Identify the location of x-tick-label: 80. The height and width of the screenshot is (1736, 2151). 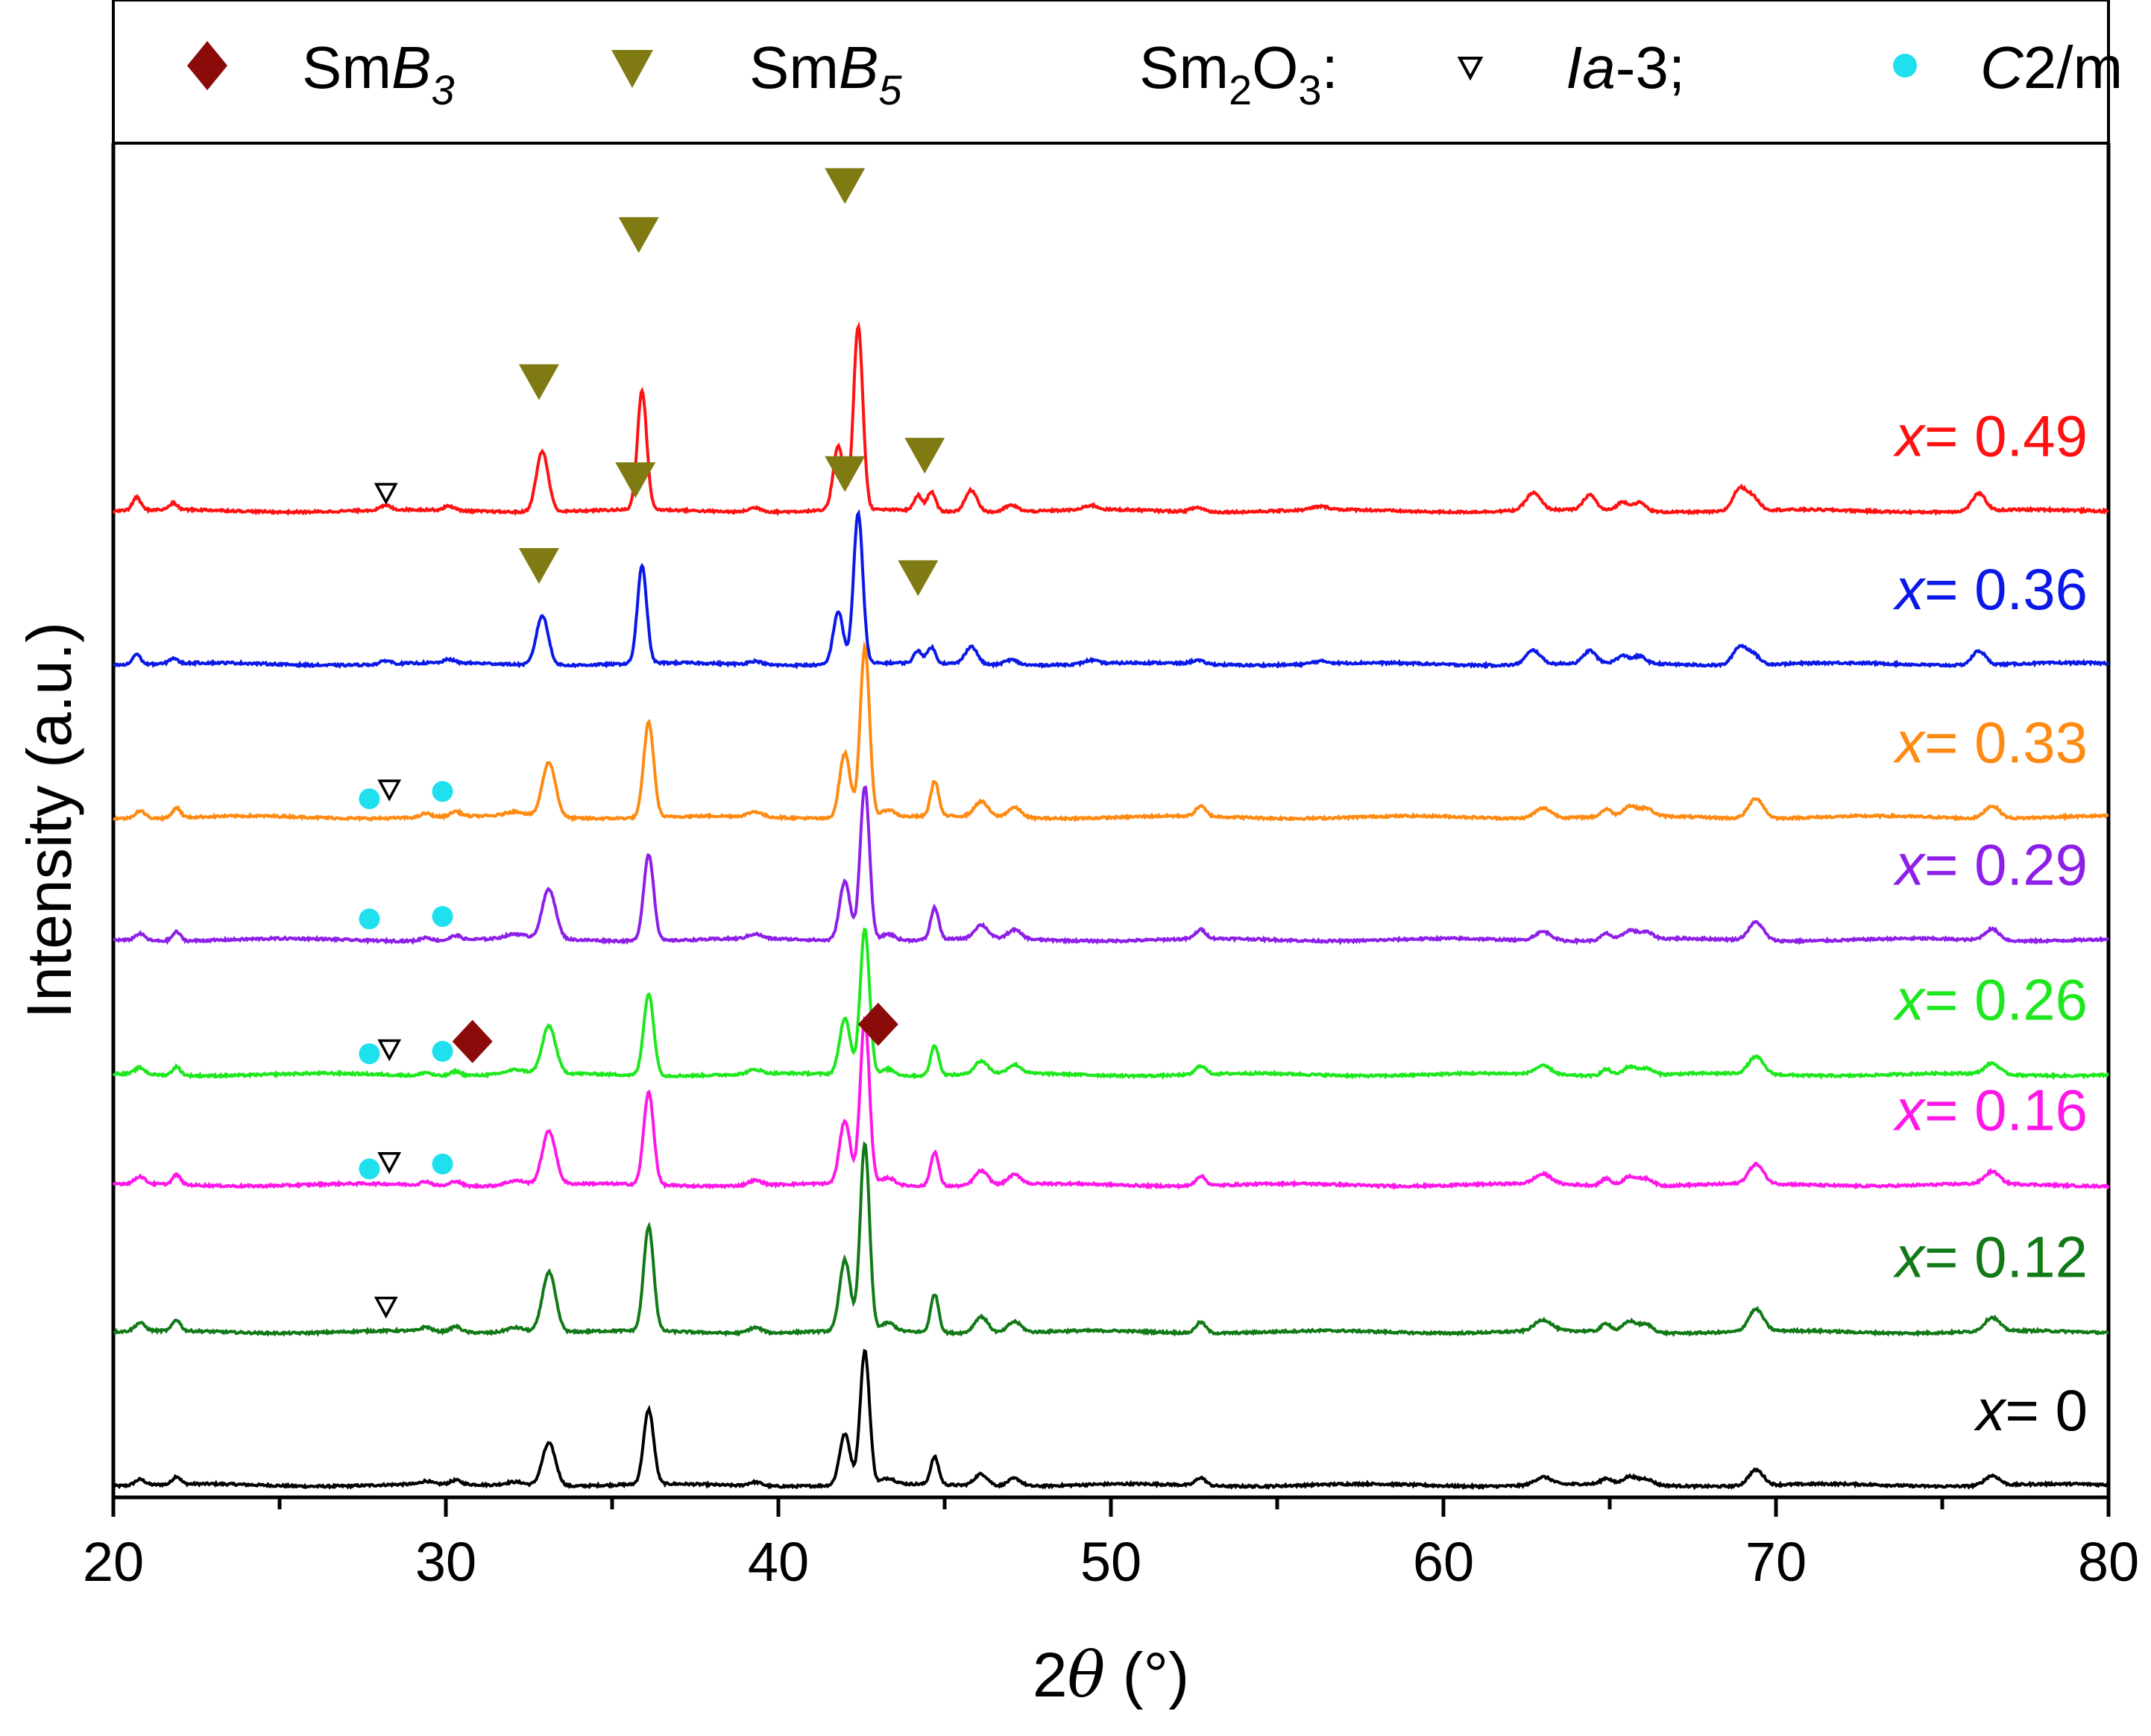
(2108, 1562).